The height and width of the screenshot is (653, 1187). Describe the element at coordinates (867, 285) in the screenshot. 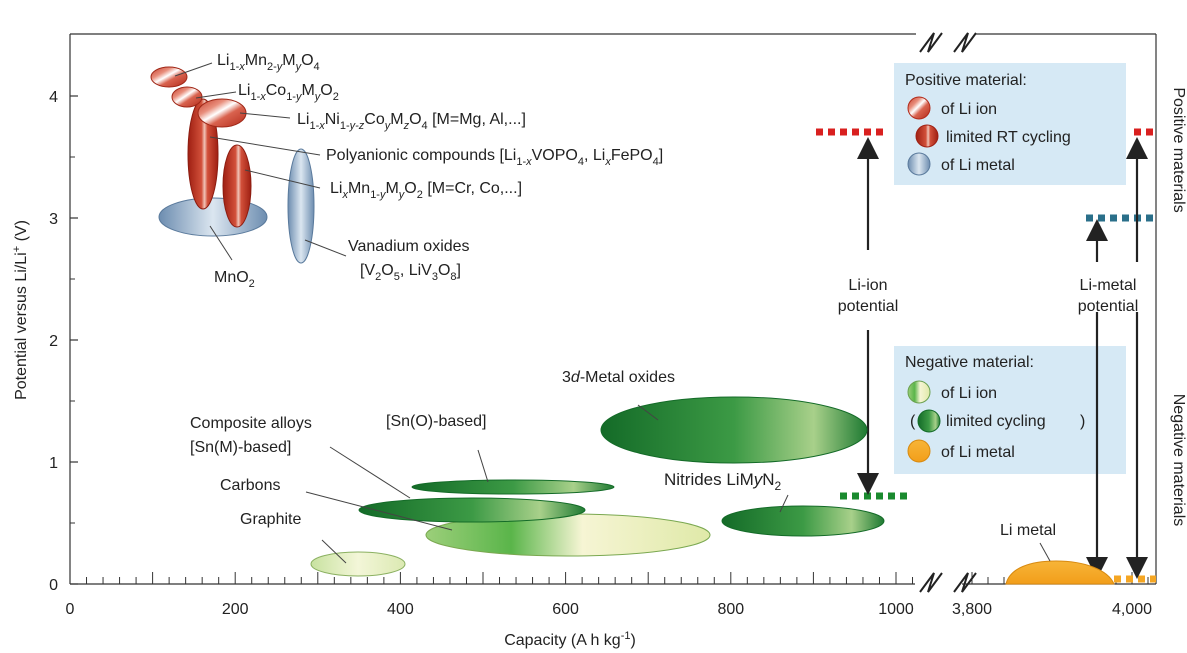

I see `li-ion-potential-label-1: Li-ion` at that location.